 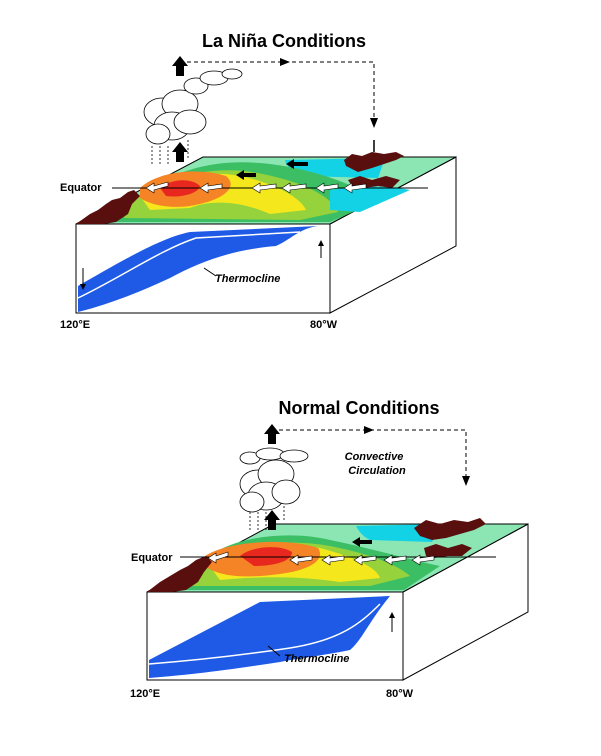 I want to click on circulation-label-line1: Convective, so click(x=374, y=457).